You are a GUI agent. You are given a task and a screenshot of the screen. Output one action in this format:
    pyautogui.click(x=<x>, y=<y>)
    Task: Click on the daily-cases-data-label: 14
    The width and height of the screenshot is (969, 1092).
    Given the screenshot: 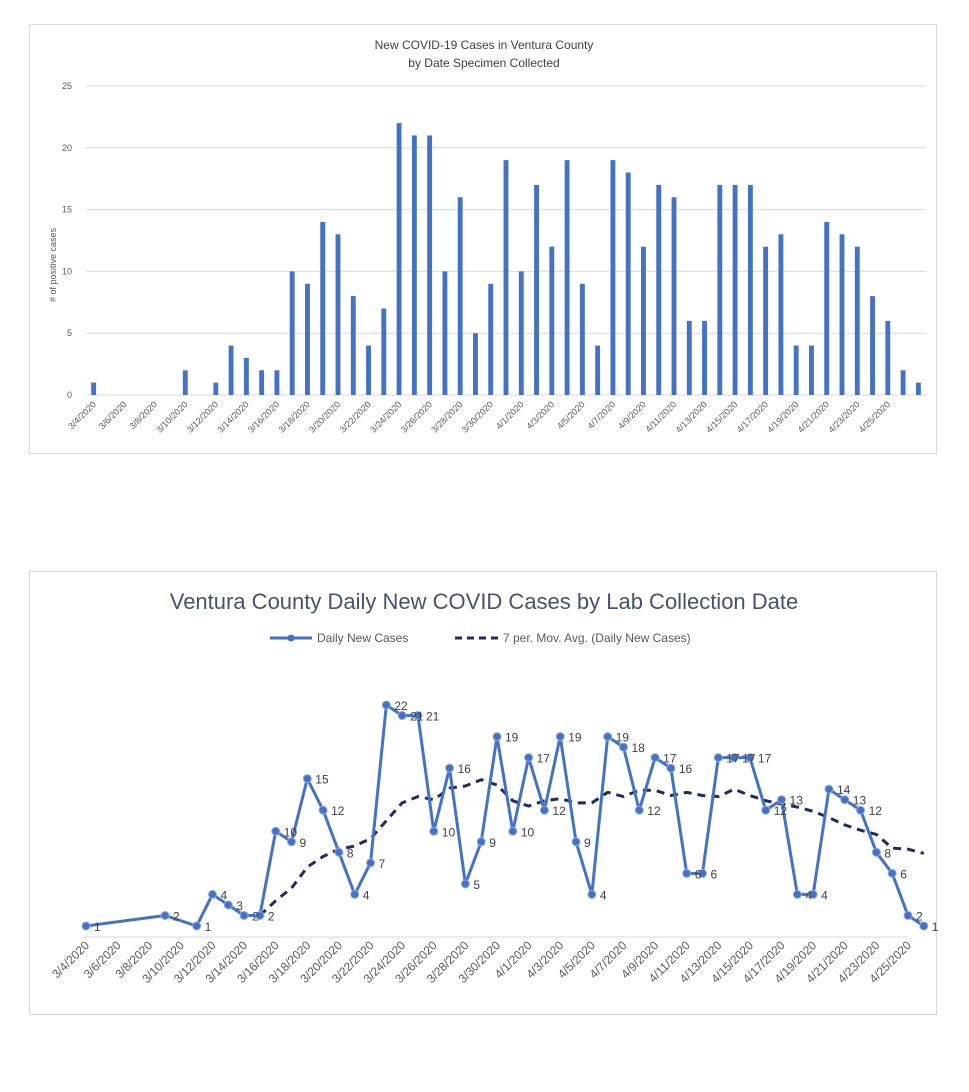 What is the action you would take?
    pyautogui.click(x=844, y=790)
    